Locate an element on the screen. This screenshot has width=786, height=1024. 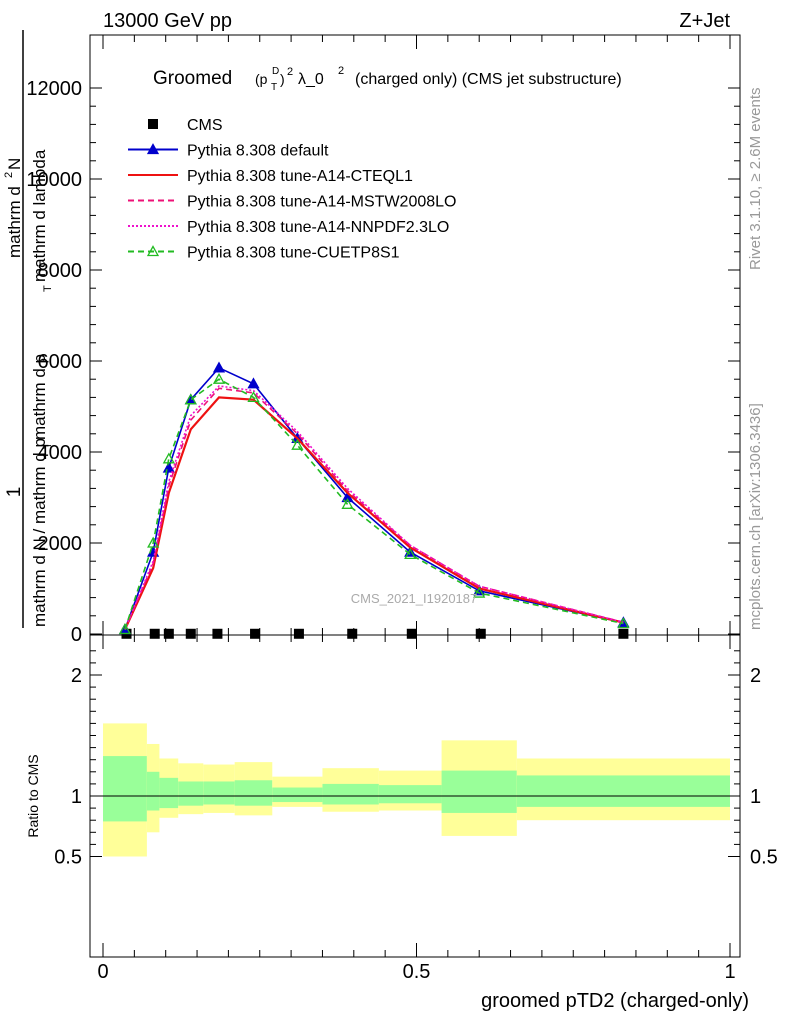
legend-label: Pythia 8.308 tune-CUETP8S1 is located at coordinates (293, 253).